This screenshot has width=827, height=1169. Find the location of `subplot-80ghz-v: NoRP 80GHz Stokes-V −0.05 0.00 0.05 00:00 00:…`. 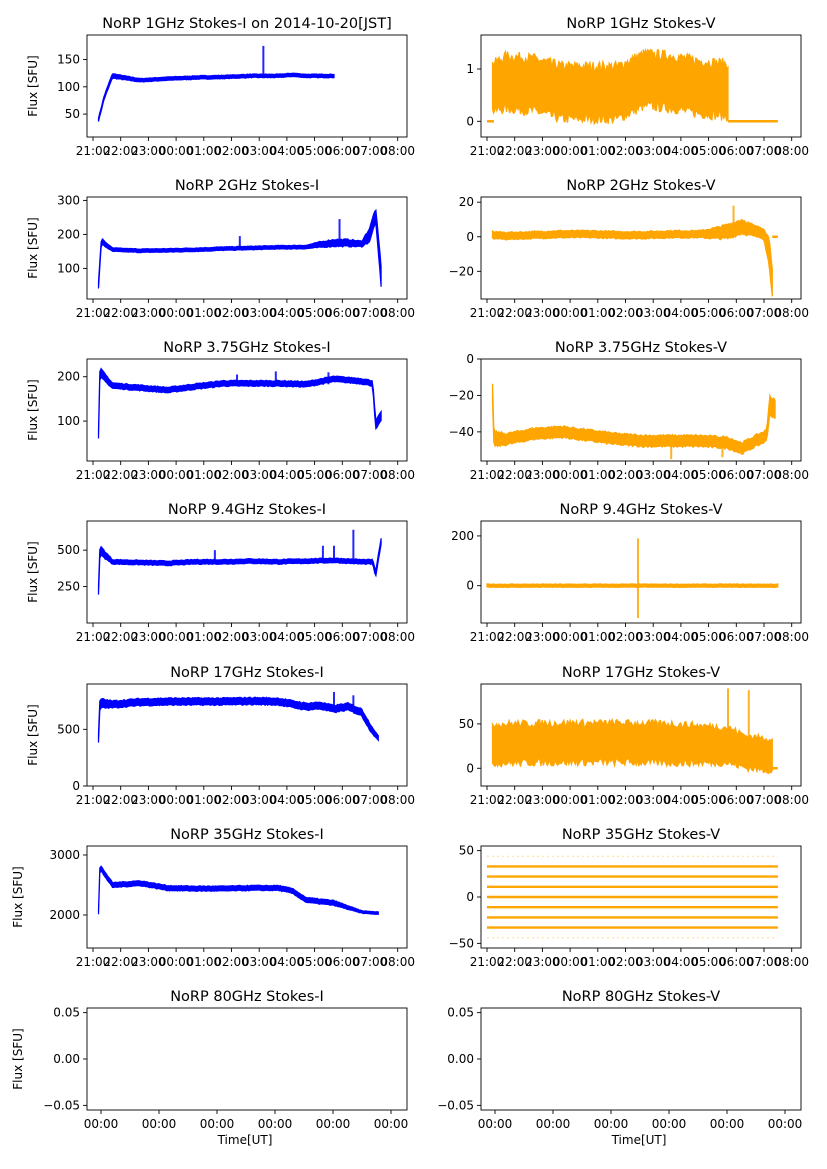

subplot-80ghz-v: NoRP 80GHz Stokes-V −0.05 0.00 0.05 00:00 00:… is located at coordinates (619, 1068).